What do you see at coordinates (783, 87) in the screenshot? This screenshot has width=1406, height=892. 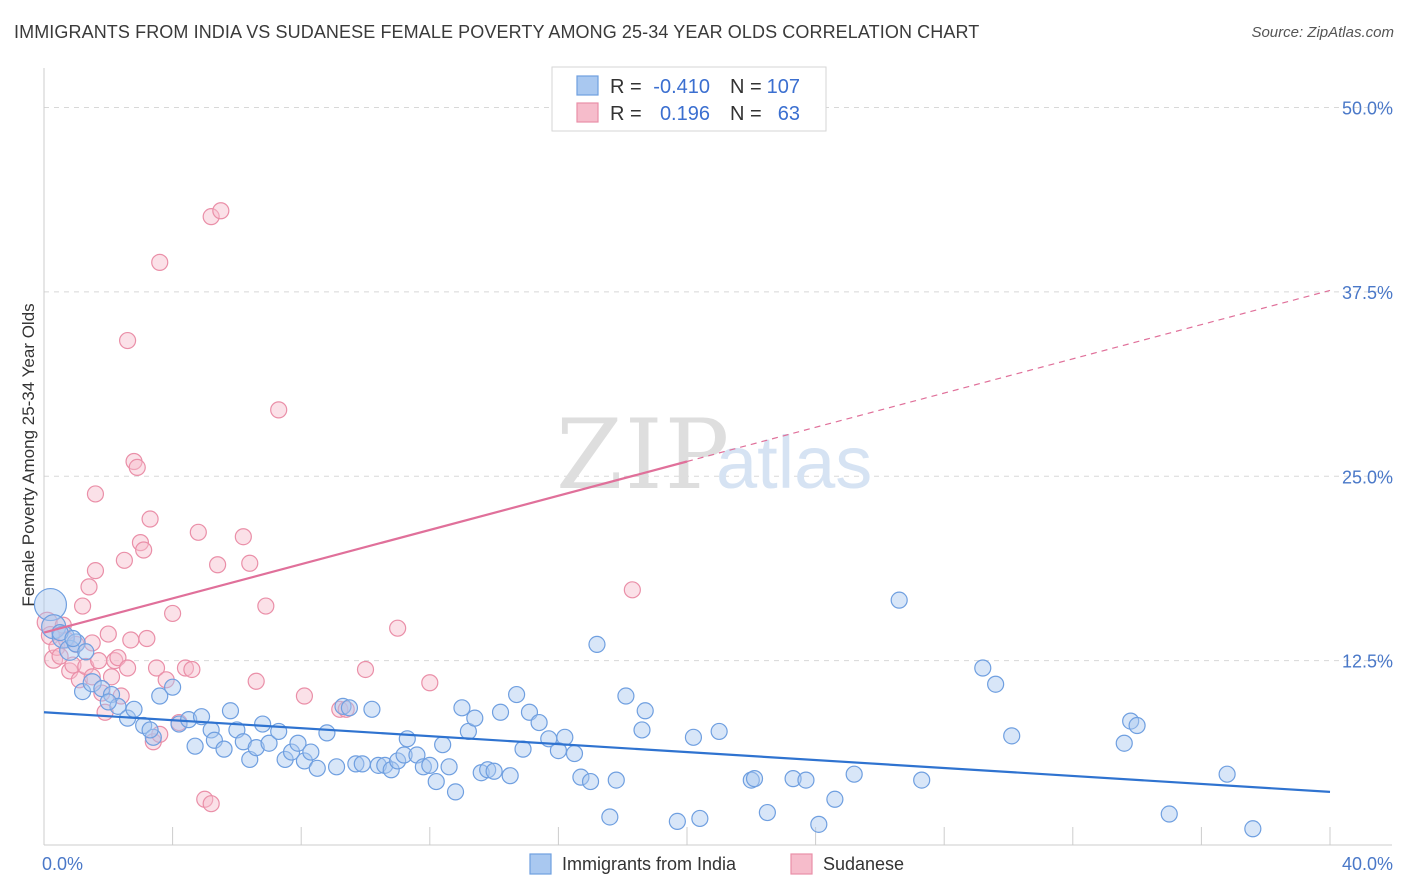 I see `legend-n-value-india: 107` at bounding box center [783, 87].